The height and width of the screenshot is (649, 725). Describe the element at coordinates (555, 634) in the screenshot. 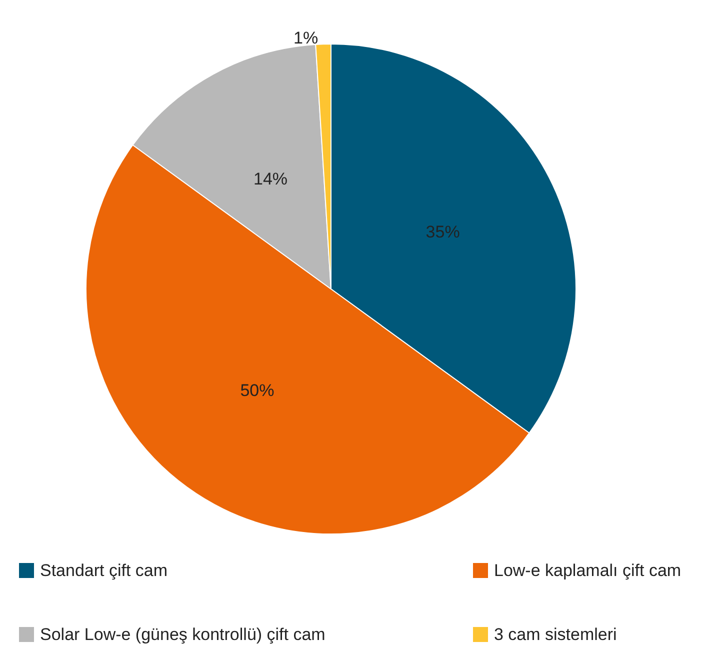

I see `legend-label: 3 cam sistemleri` at that location.